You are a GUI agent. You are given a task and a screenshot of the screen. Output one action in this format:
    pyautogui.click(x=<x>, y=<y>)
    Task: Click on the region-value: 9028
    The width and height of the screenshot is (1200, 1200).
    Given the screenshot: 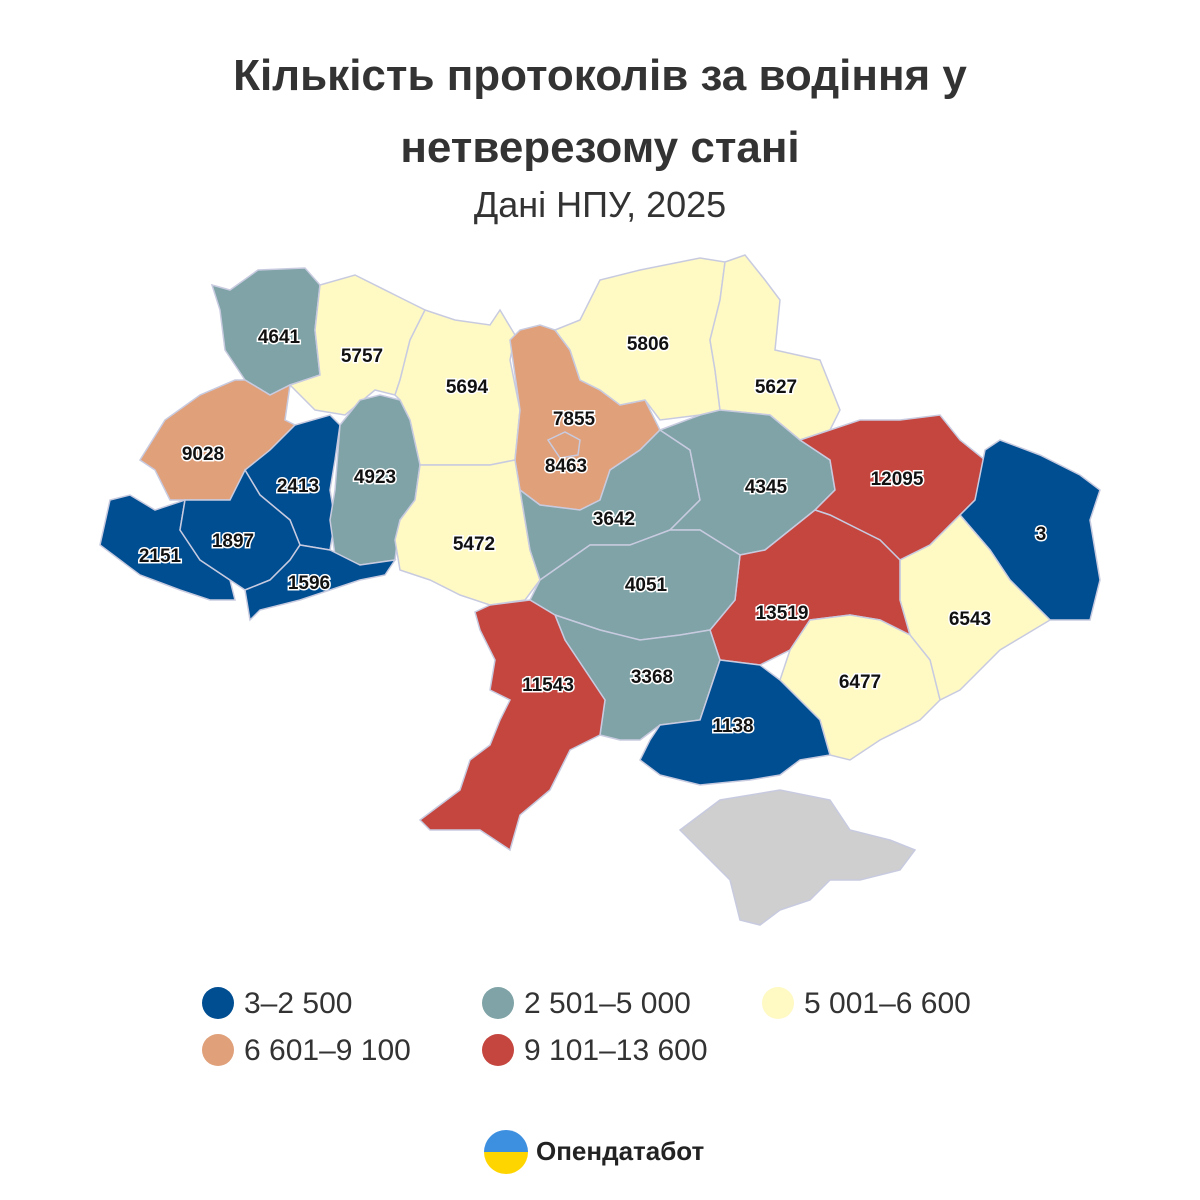 What is the action you would take?
    pyautogui.click(x=203, y=454)
    